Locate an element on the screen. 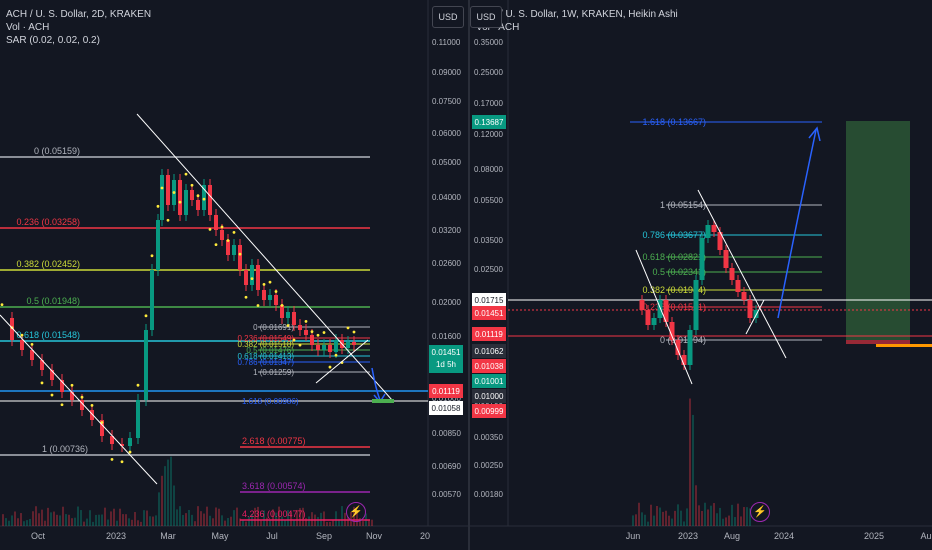 The height and width of the screenshot is (550, 932). left-date-tick: Nov is located at coordinates (374, 536).